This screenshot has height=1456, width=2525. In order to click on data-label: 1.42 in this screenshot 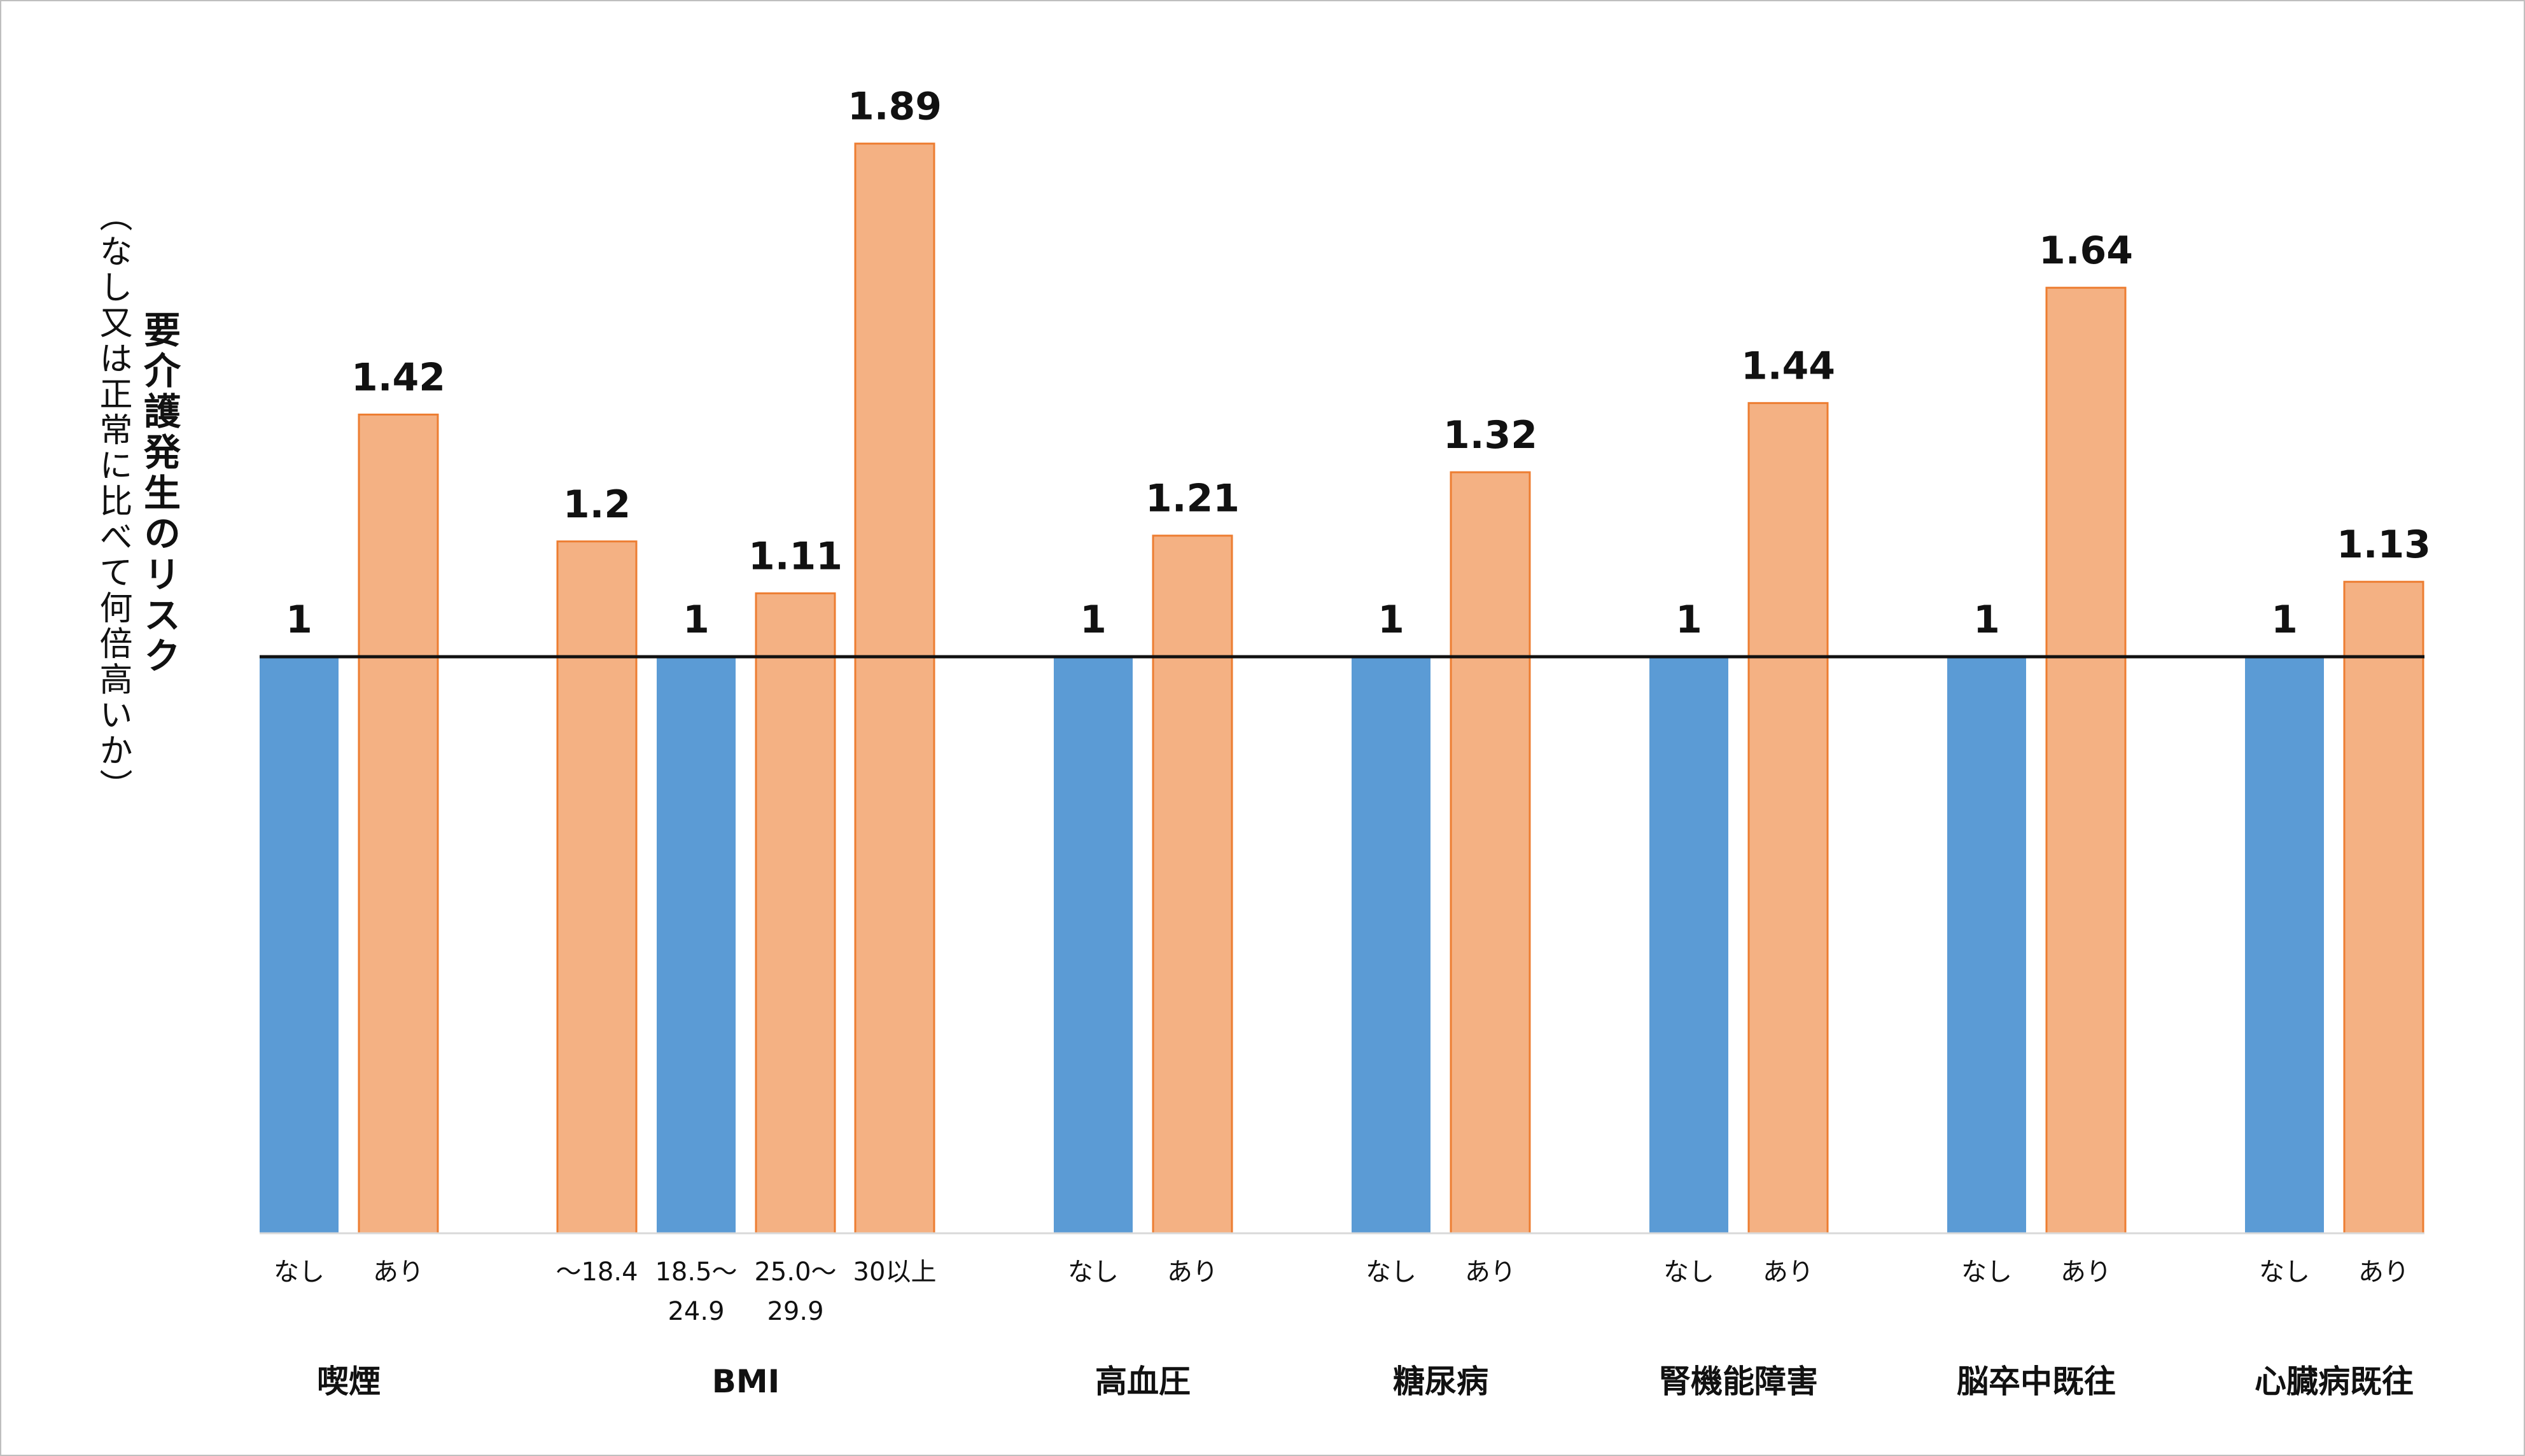, I will do `click(398, 377)`.